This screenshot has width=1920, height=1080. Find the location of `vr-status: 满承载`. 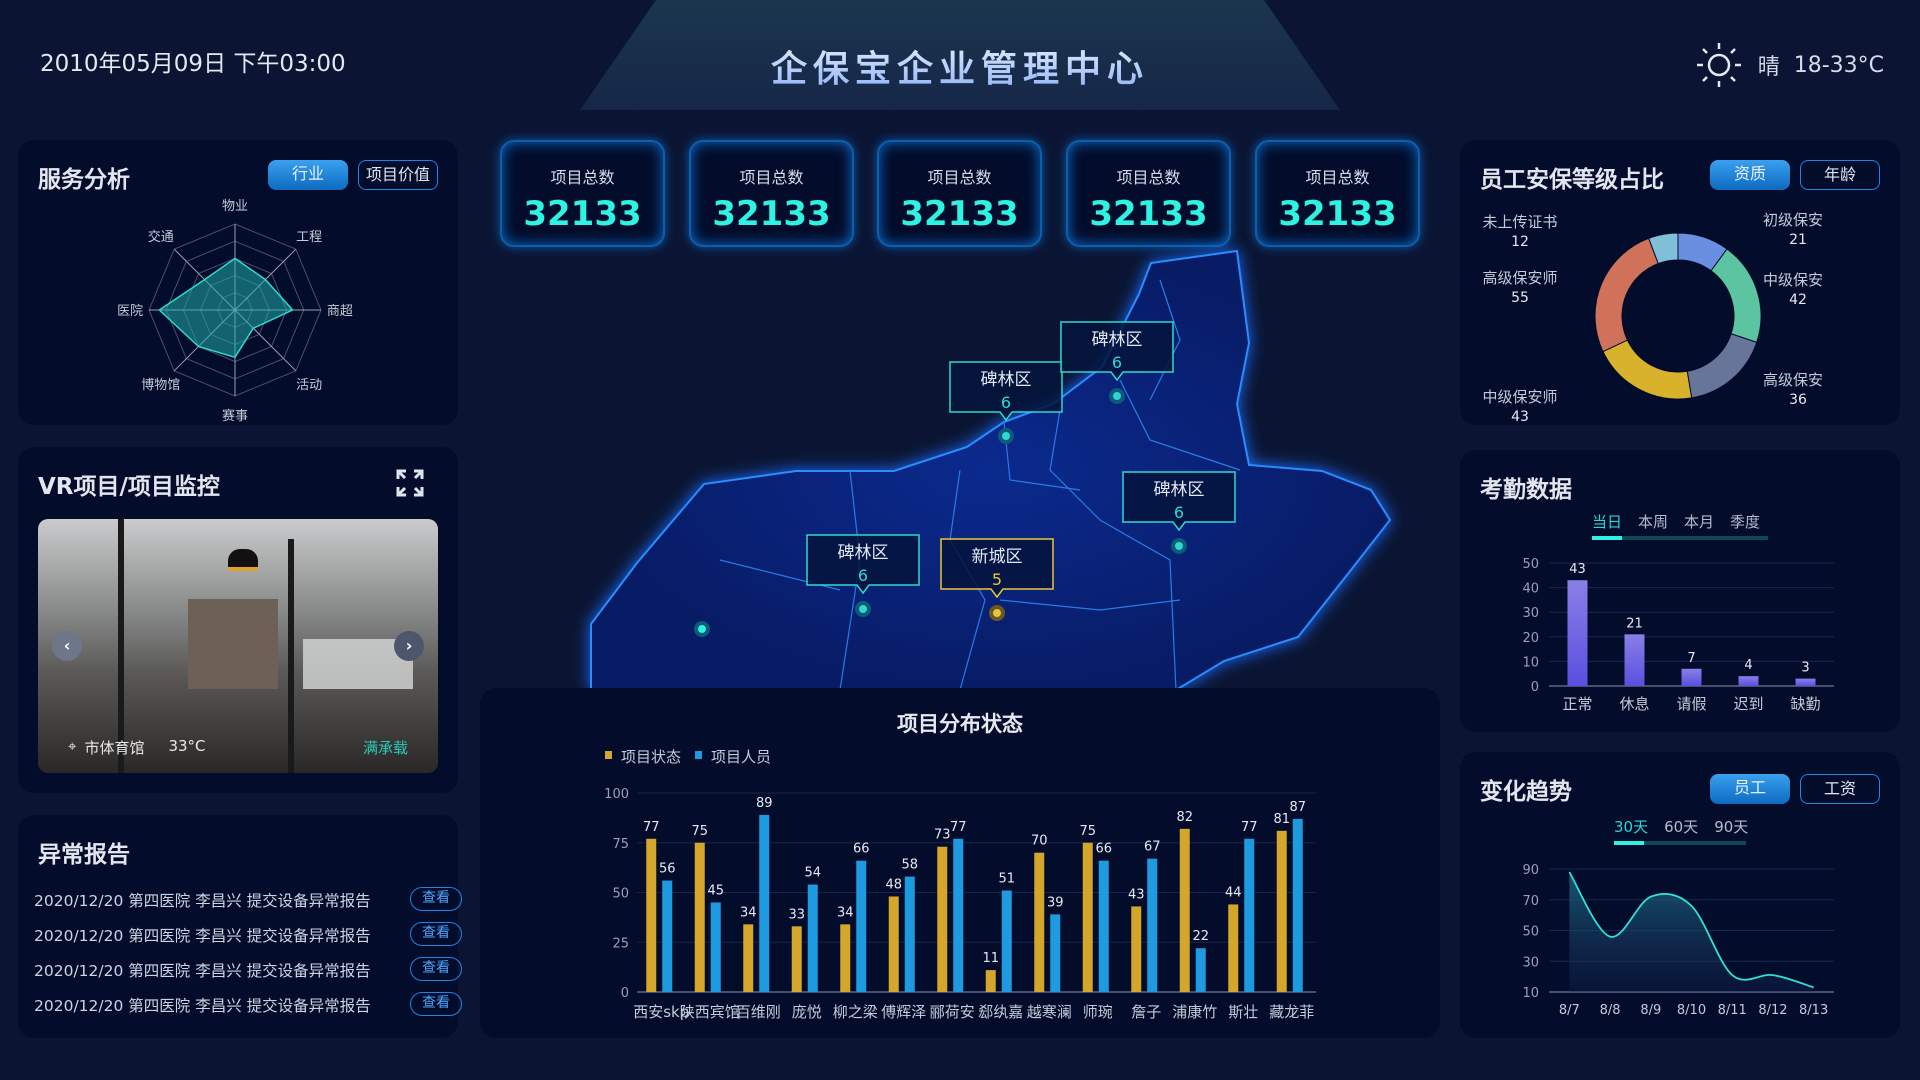

vr-status: 满承载 is located at coordinates (385, 748).